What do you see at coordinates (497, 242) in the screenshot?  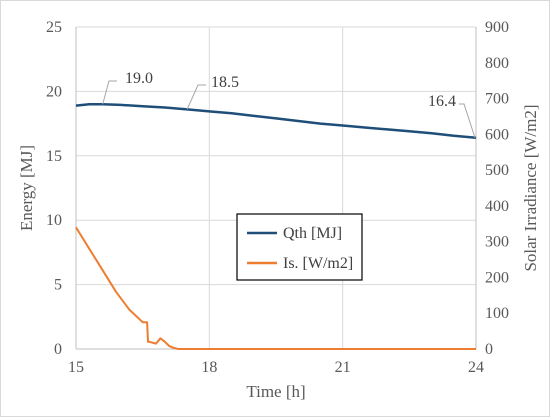 I see `y-tick-label-right: 300` at bounding box center [497, 242].